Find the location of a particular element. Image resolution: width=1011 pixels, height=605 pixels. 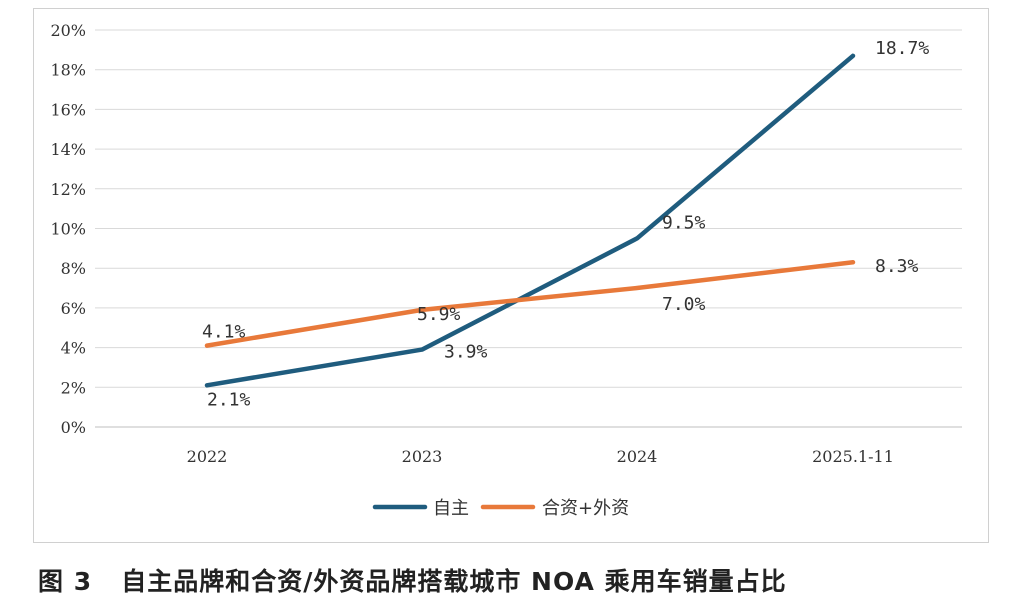

y-tick-label: 12% is located at coordinates (68, 189).